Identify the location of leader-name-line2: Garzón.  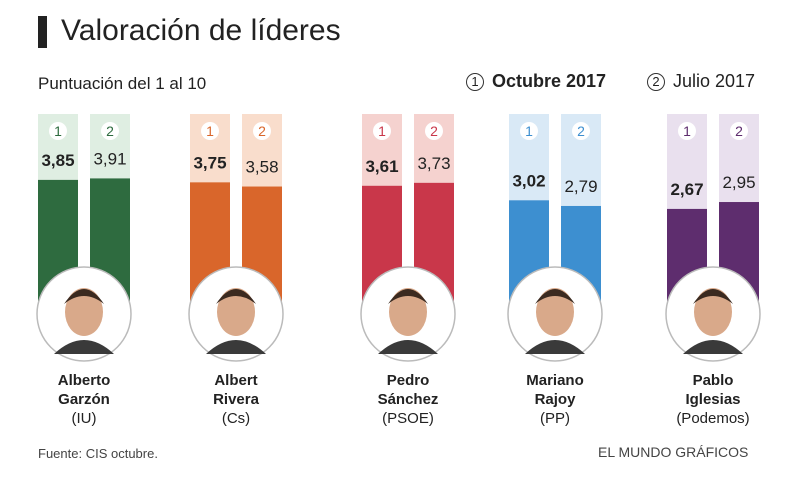
(84, 399).